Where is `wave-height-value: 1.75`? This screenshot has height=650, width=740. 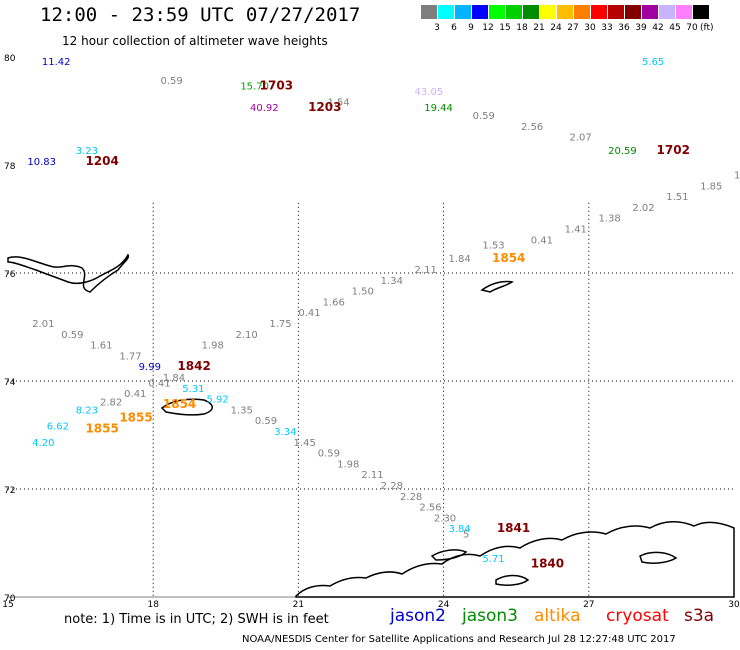
wave-height-value: 1.75 is located at coordinates (280, 324).